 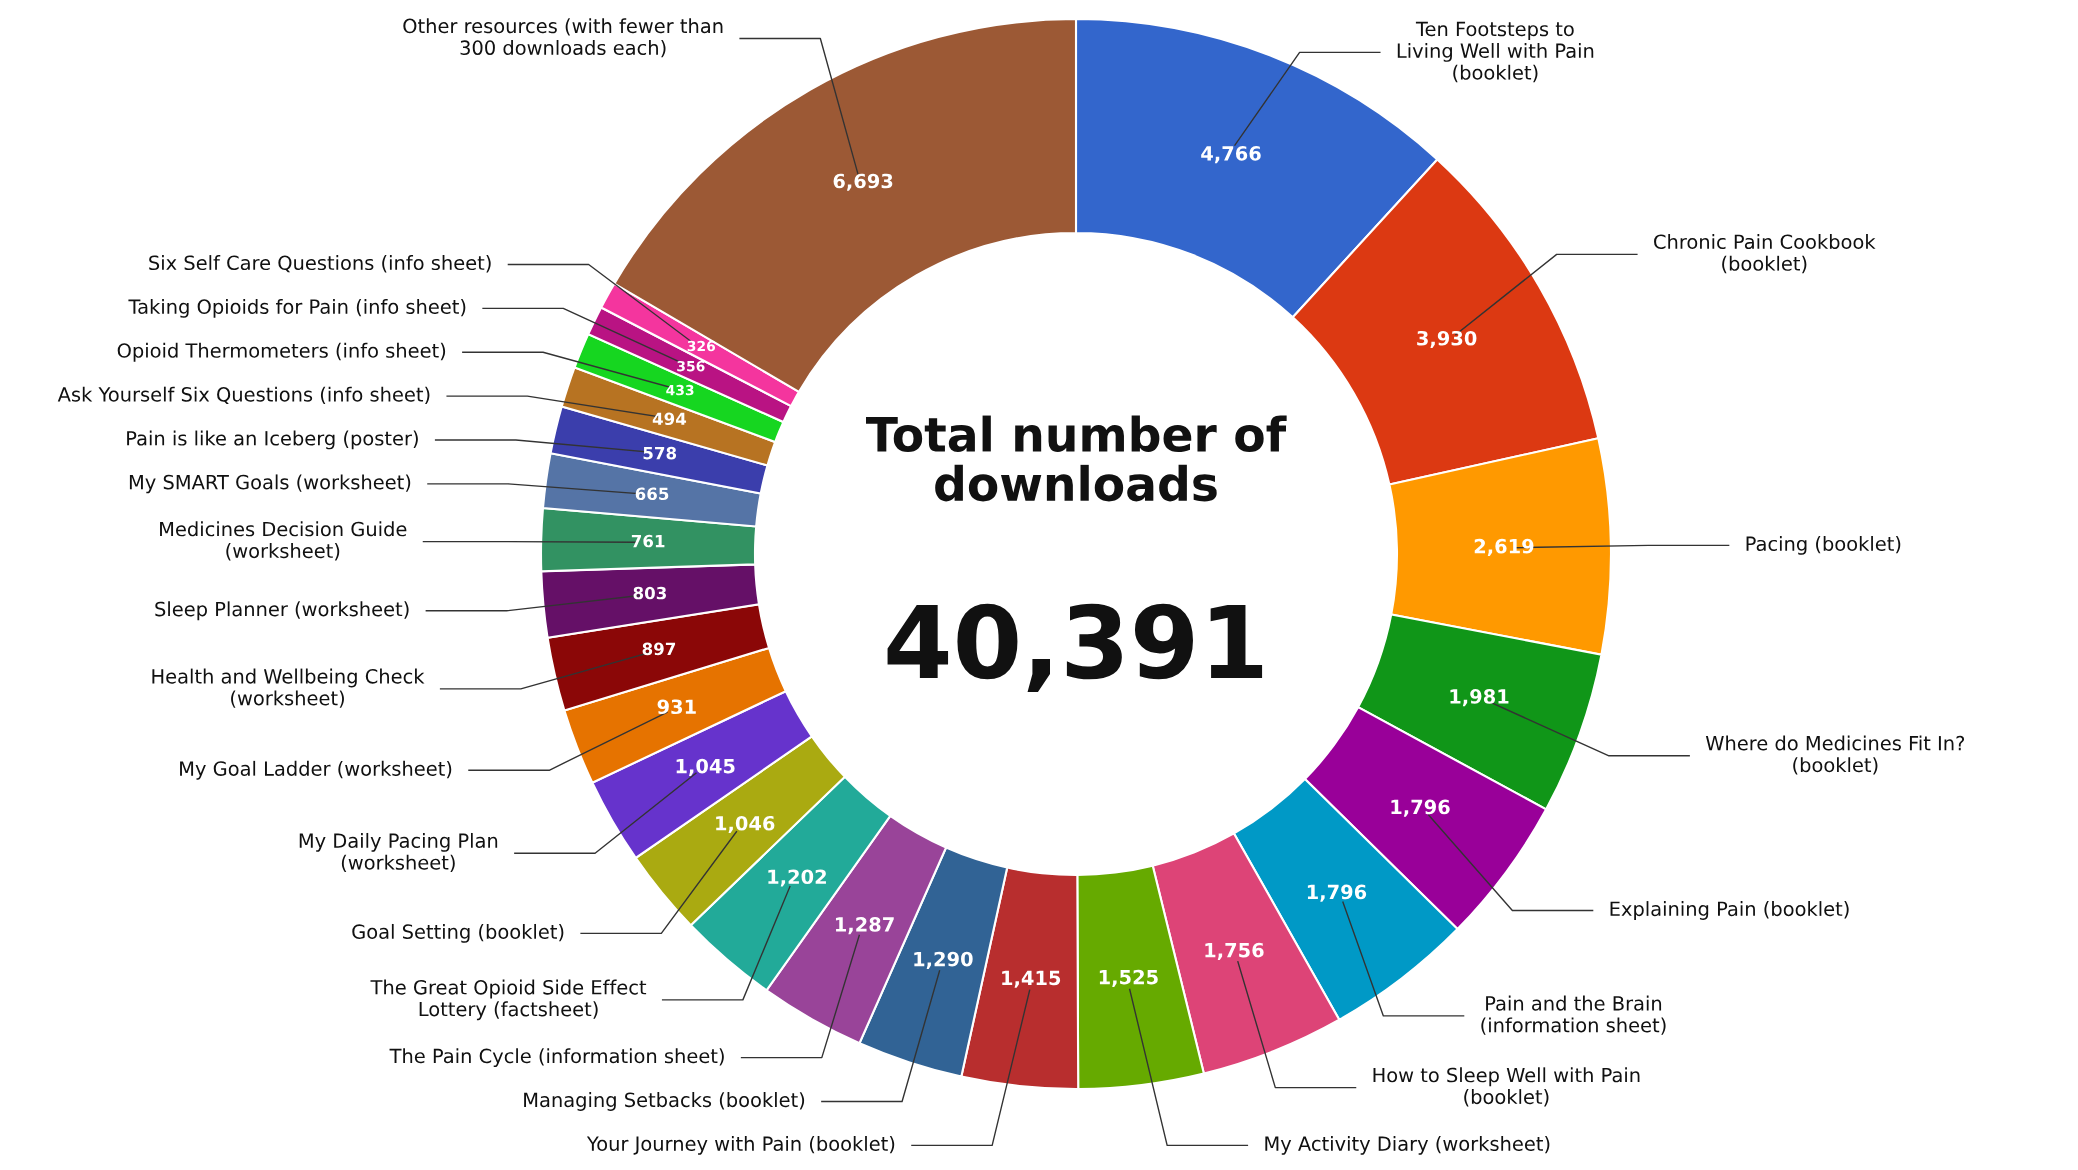 What do you see at coordinates (1234, 951) in the screenshot?
I see `data-label: 1,756` at bounding box center [1234, 951].